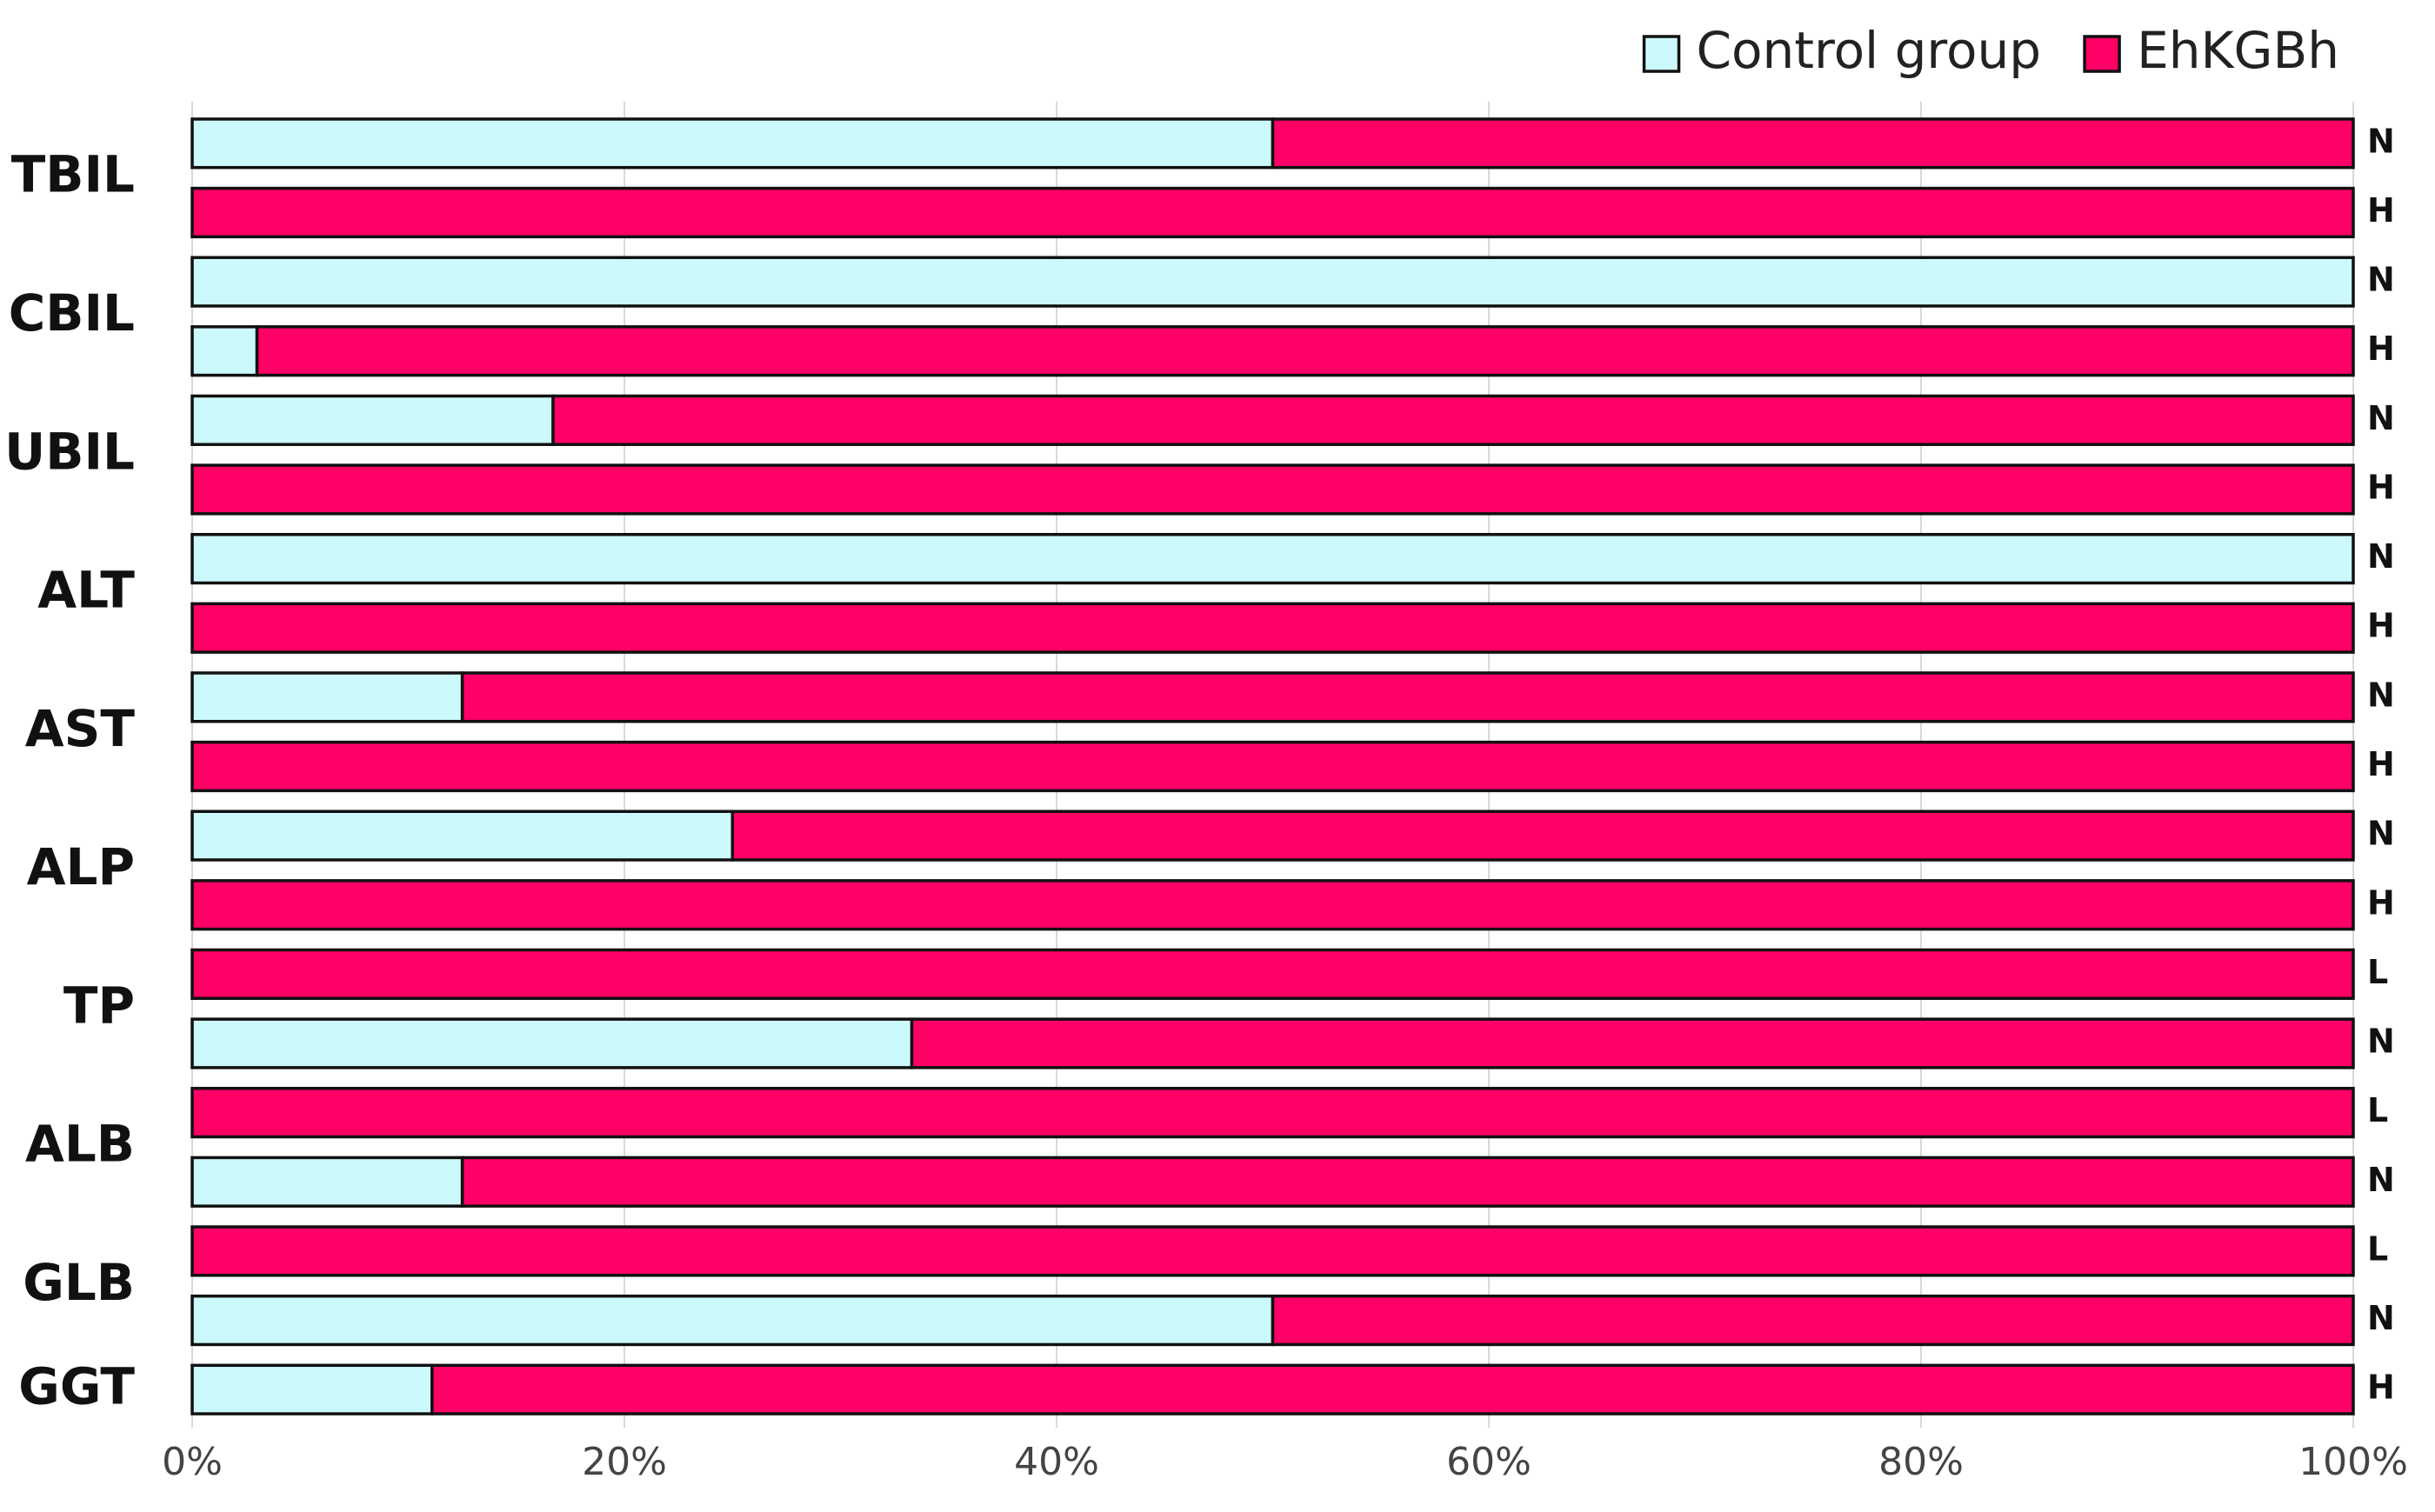 The image size is (2435, 1512). What do you see at coordinates (192, 1462) in the screenshot?
I see `x-tick-label: 0%` at bounding box center [192, 1462].